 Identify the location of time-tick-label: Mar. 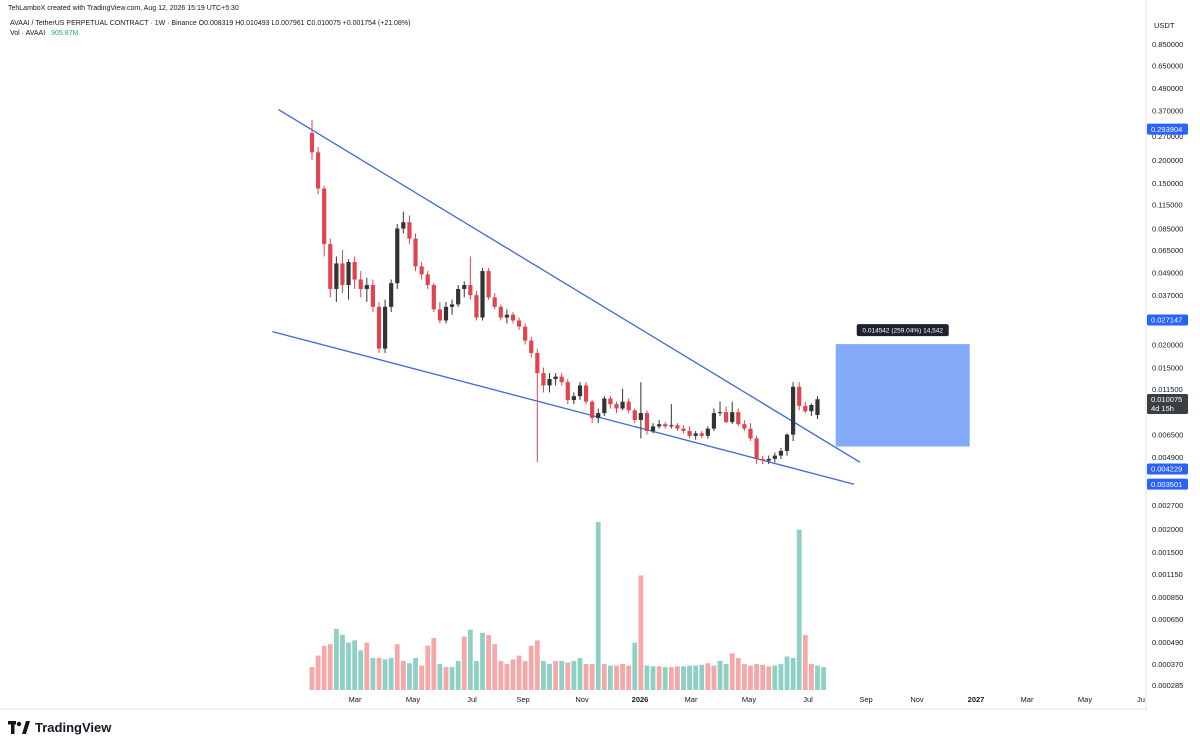
(1027, 699).